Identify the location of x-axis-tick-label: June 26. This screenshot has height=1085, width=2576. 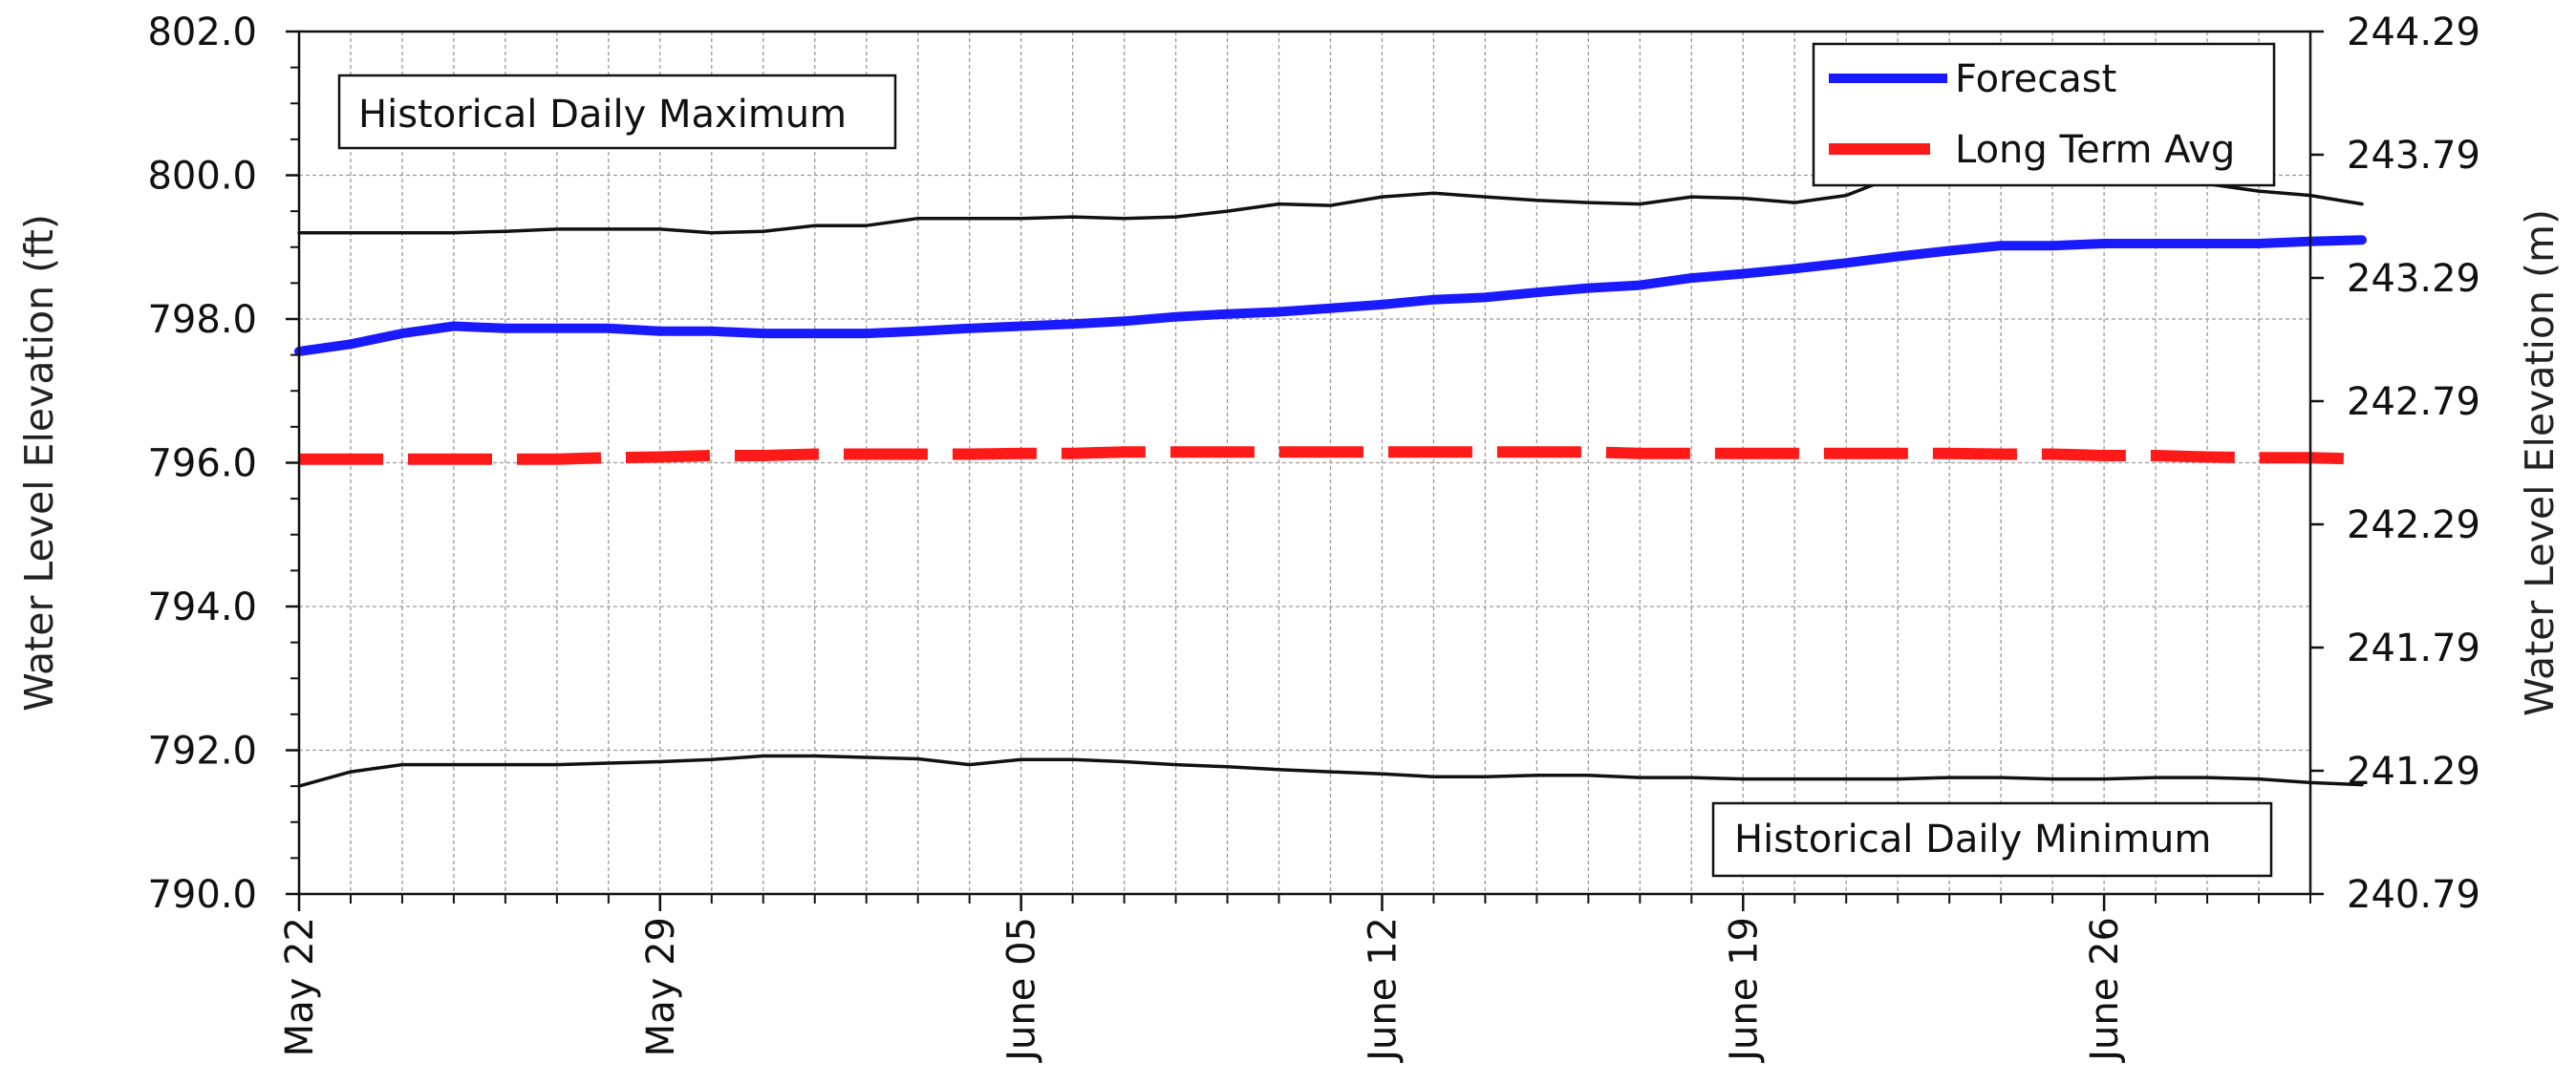
(2105, 990).